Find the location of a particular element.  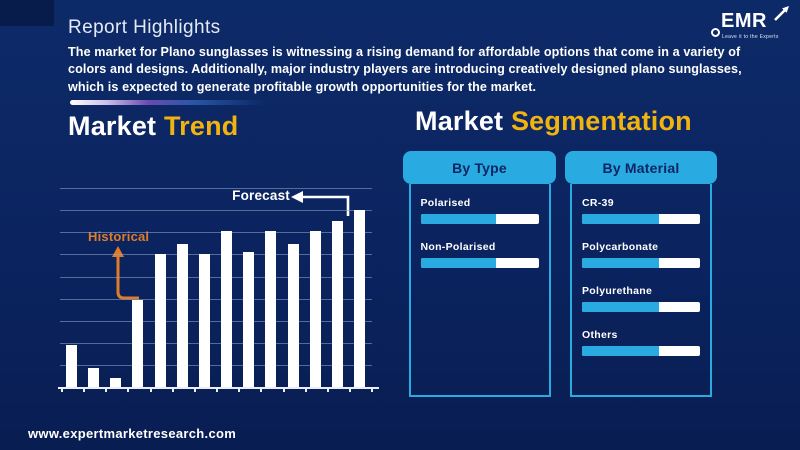

market-trend-title-white: Market is located at coordinates (112, 126).